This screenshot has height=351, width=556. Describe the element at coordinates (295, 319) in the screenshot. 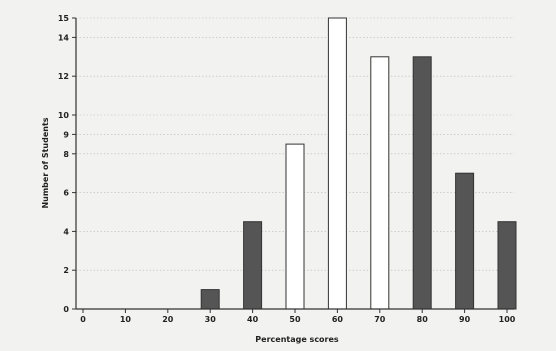

I see `x-tick-label: 50` at that location.